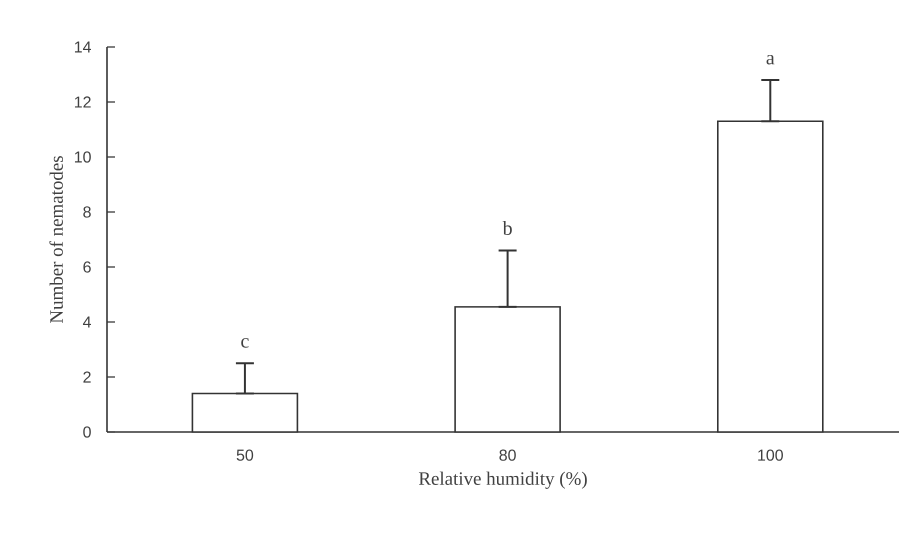 The height and width of the screenshot is (538, 899). Describe the element at coordinates (502, 480) in the screenshot. I see `x-axis-title: Relative humidity (%)` at that location.